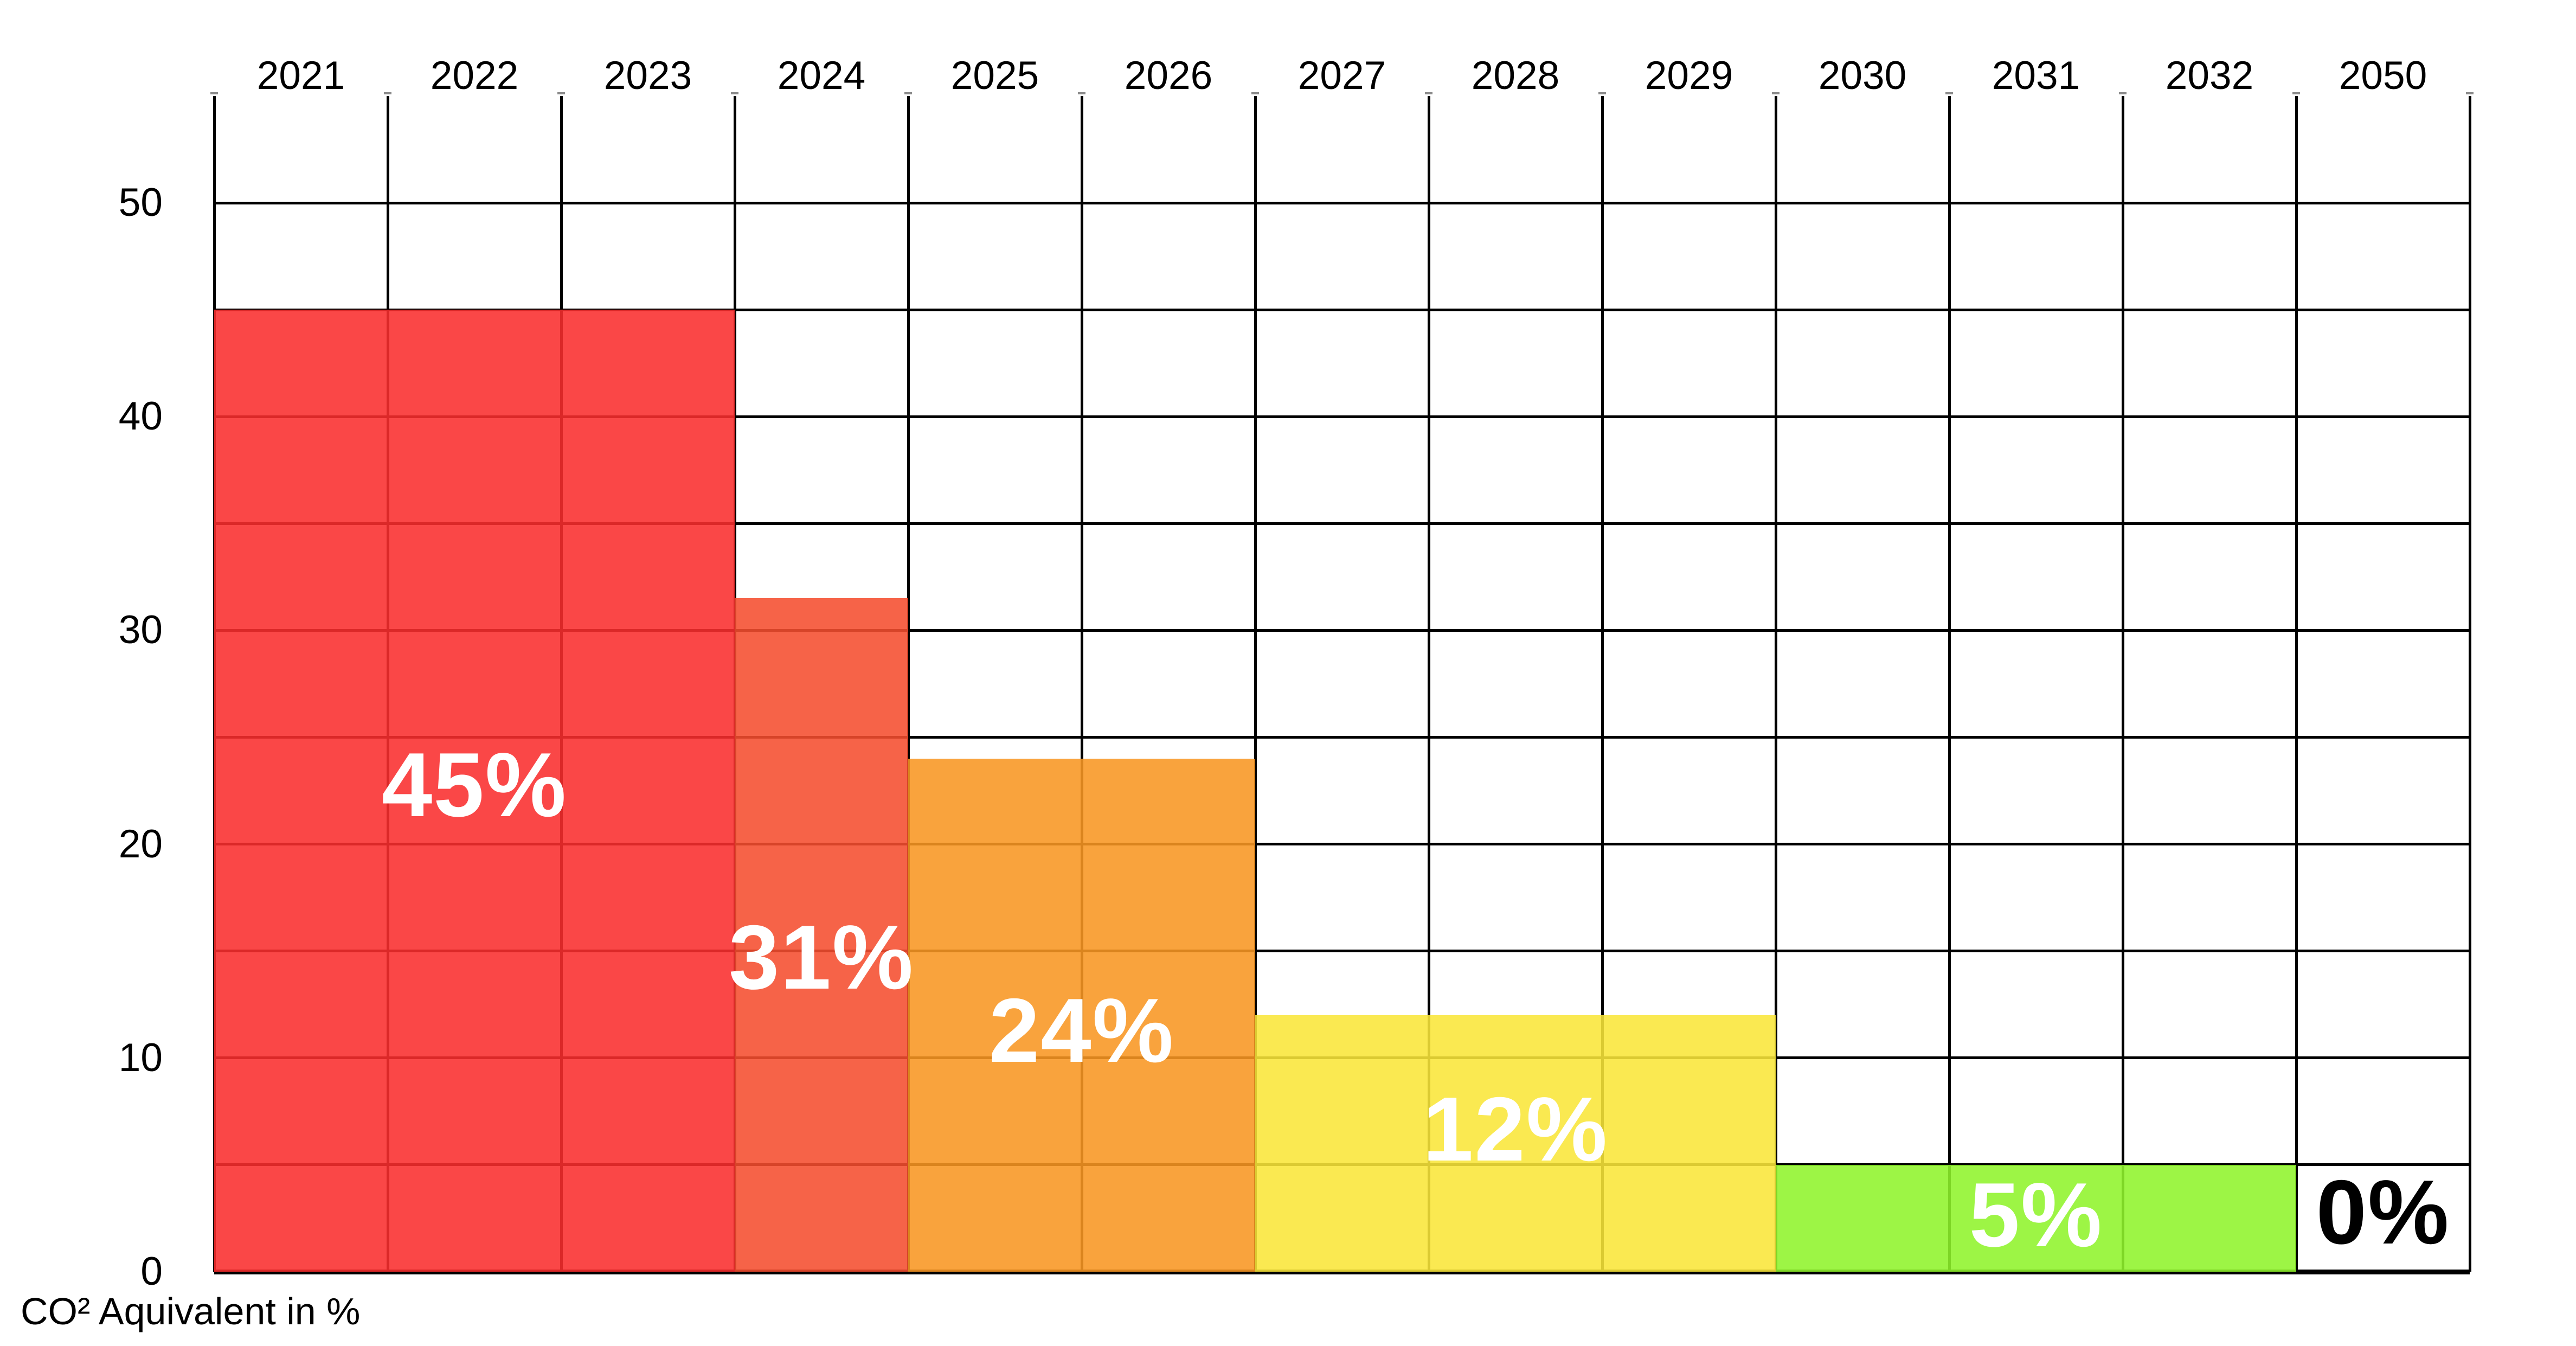  Describe the element at coordinates (140, 844) in the screenshot. I see `y-tick-label-20: 20` at that location.